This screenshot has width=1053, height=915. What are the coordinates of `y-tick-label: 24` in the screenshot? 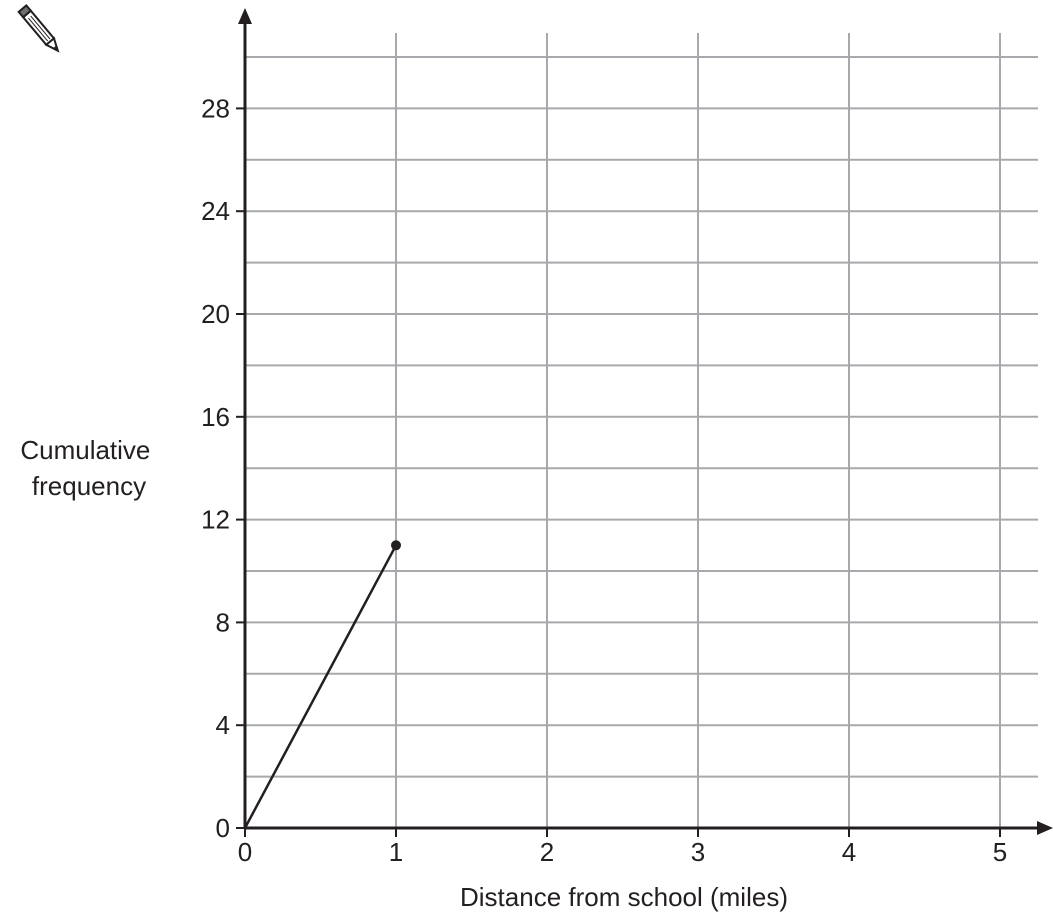 It's located at (215, 211).